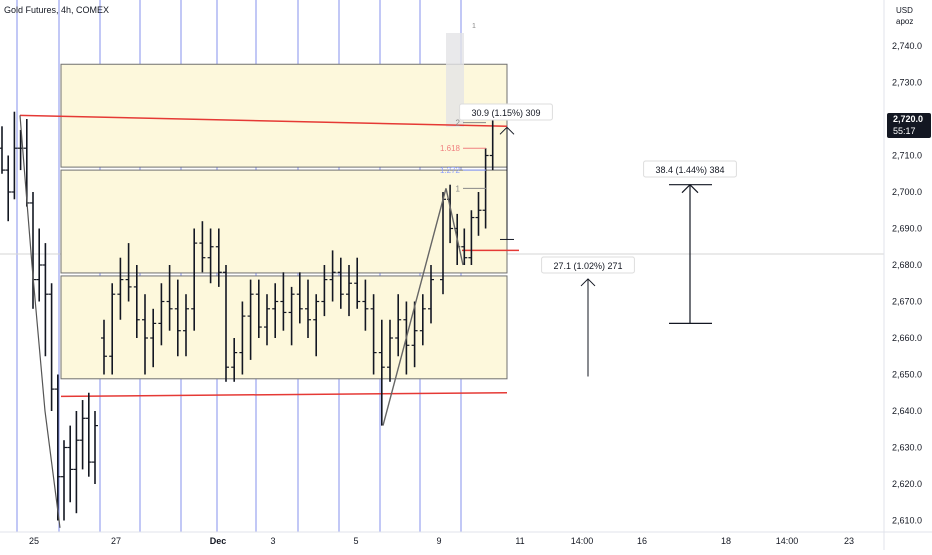  I want to click on current-price-countdown: 55:17, so click(904, 131).